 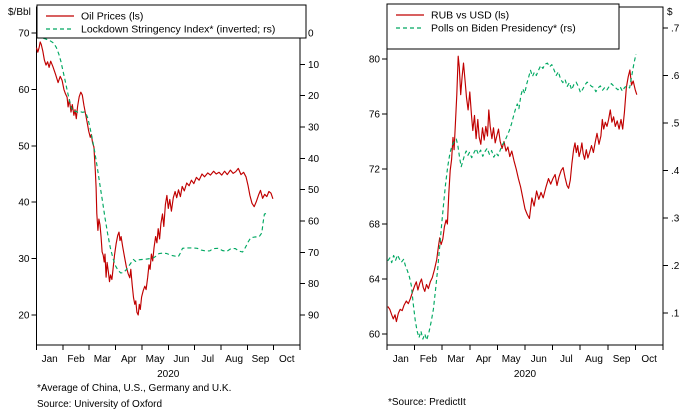 What do you see at coordinates (375, 225) in the screenshot?
I see `left-axis-tick-label: 68` at bounding box center [375, 225].